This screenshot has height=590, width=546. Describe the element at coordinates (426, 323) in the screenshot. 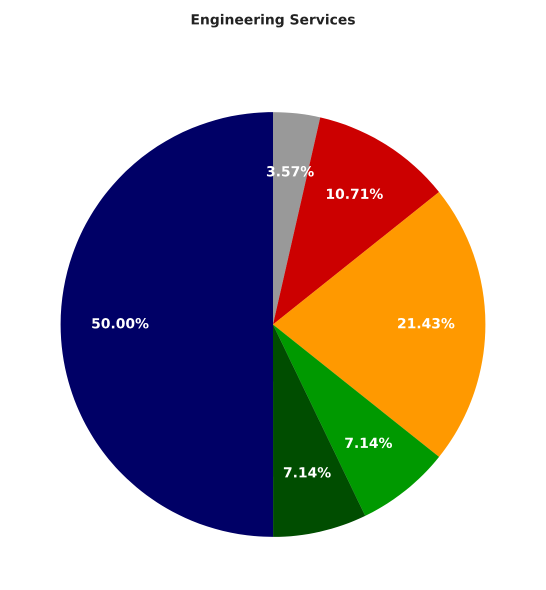

I see `data-label: 21.43%` at that location.